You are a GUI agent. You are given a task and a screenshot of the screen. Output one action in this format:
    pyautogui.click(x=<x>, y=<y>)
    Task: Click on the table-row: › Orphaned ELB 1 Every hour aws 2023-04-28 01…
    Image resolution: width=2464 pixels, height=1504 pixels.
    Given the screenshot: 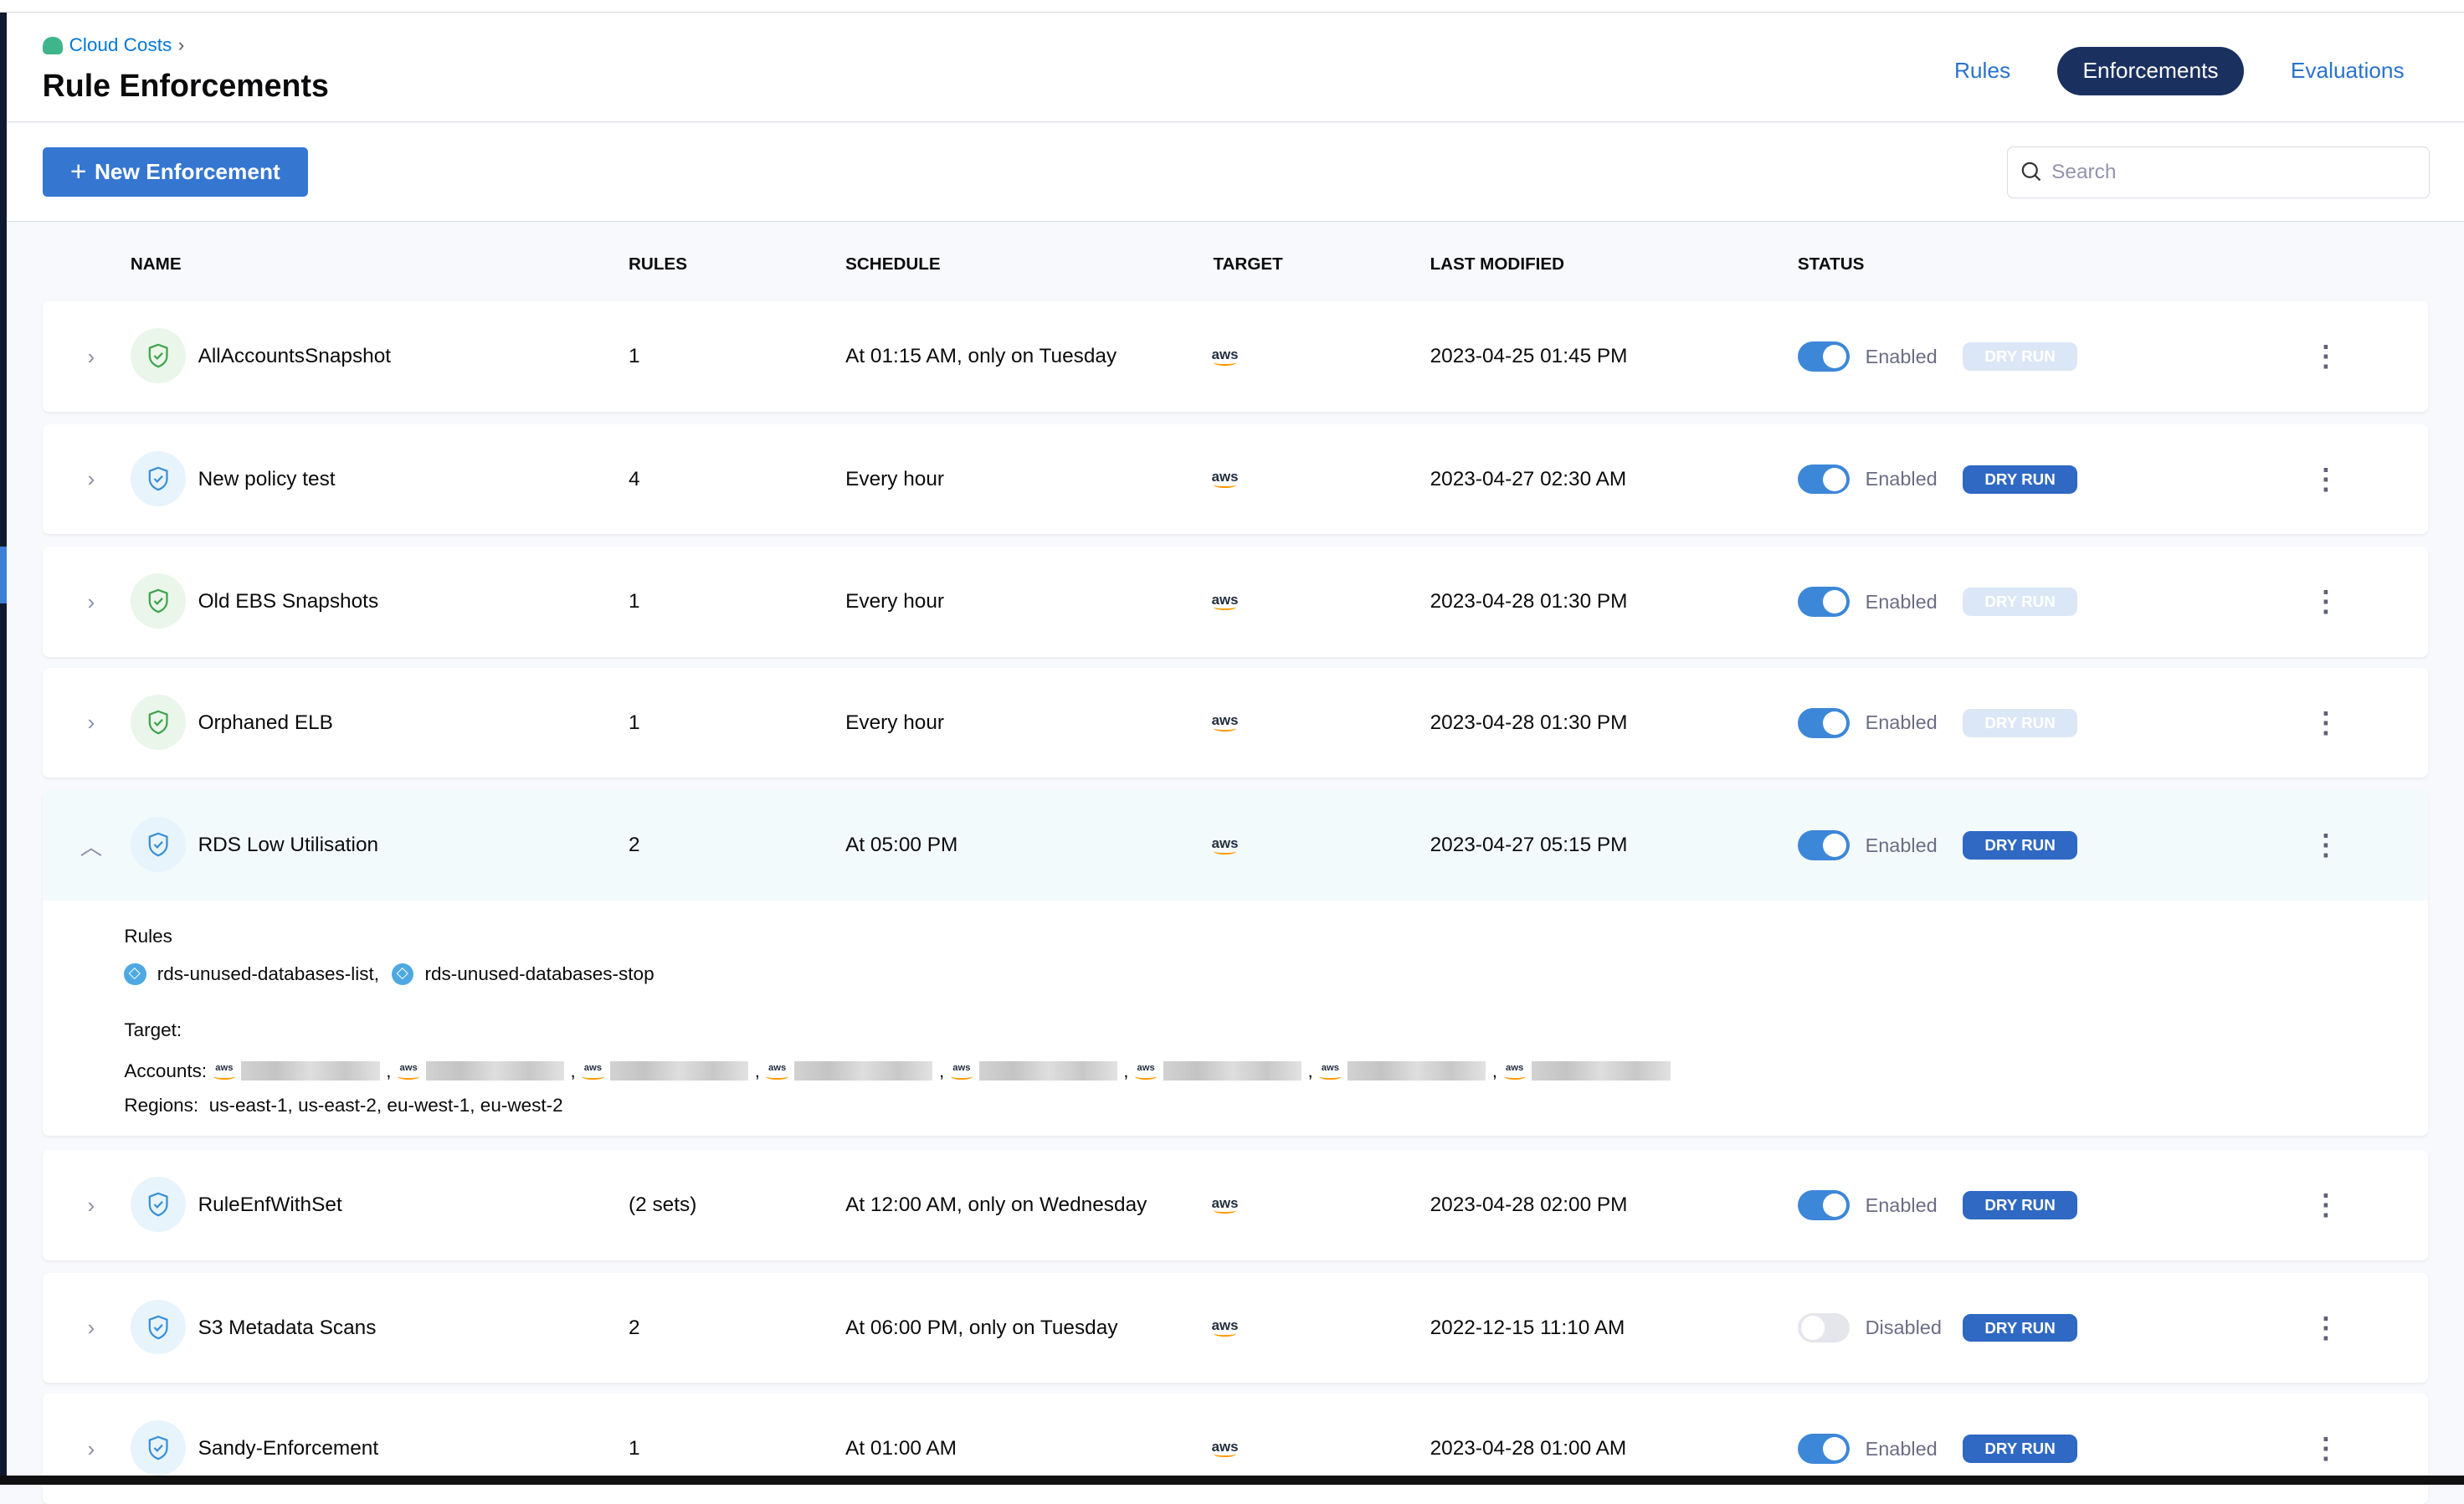 What is the action you would take?
    pyautogui.click(x=1235, y=722)
    